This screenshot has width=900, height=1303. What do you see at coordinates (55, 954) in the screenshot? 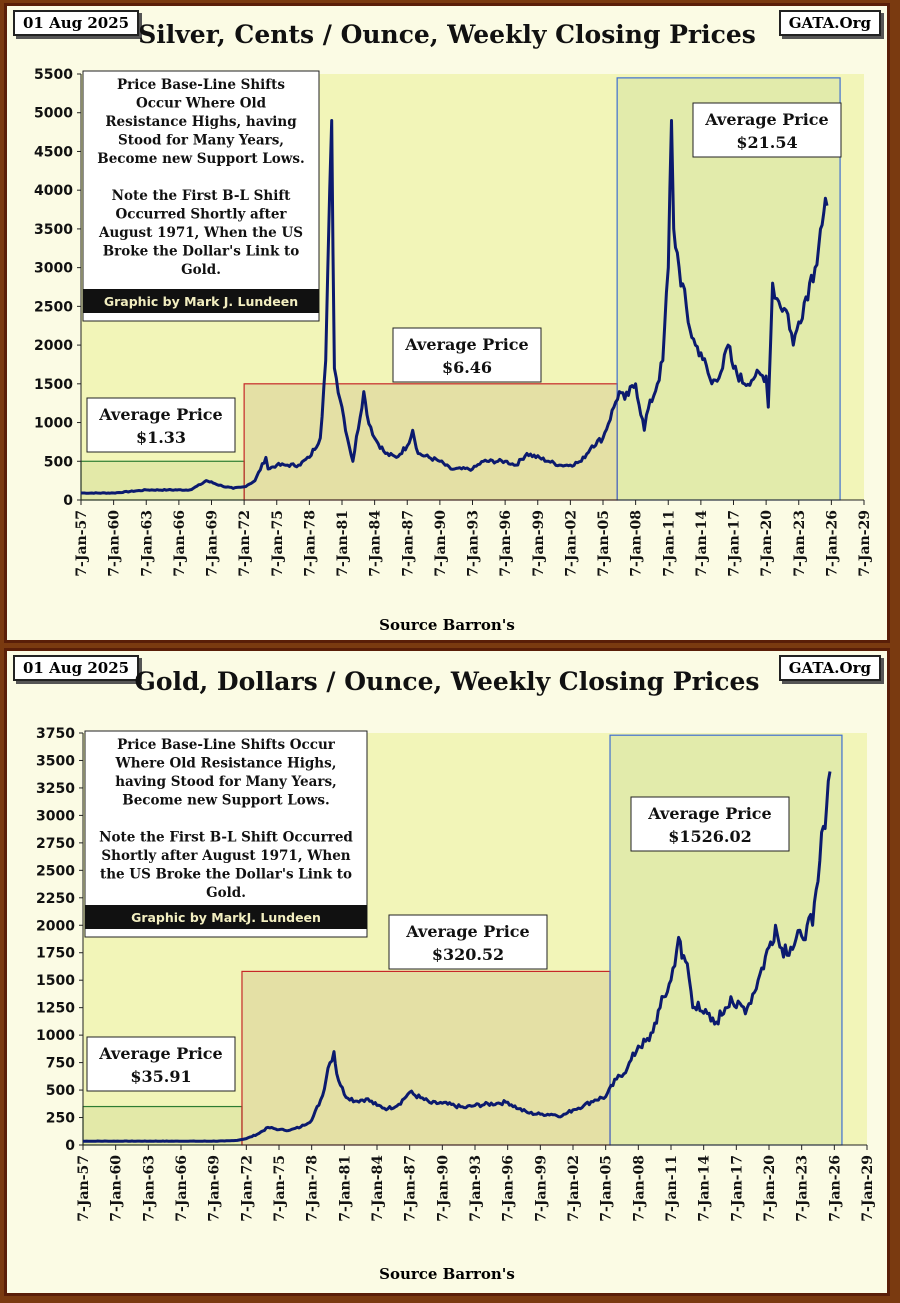
I see `y-tick-label: 1750` at bounding box center [55, 954].